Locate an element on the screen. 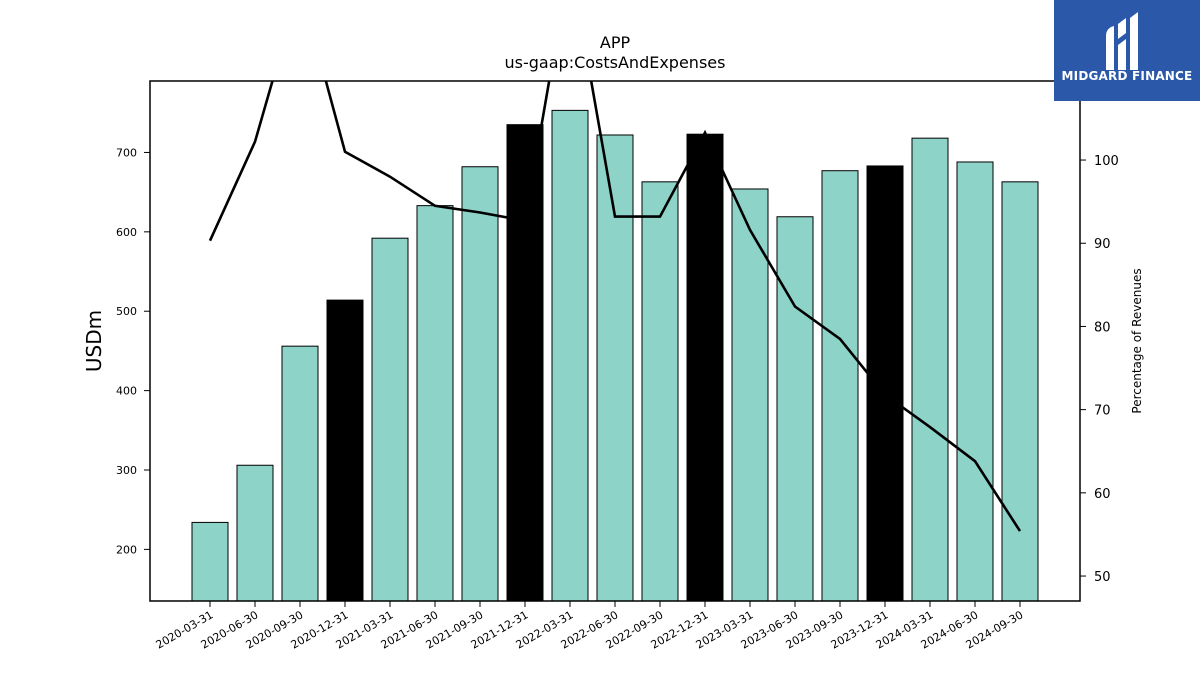 The height and width of the screenshot is (675, 1200). y-tick-label: 700 is located at coordinates (126, 152).